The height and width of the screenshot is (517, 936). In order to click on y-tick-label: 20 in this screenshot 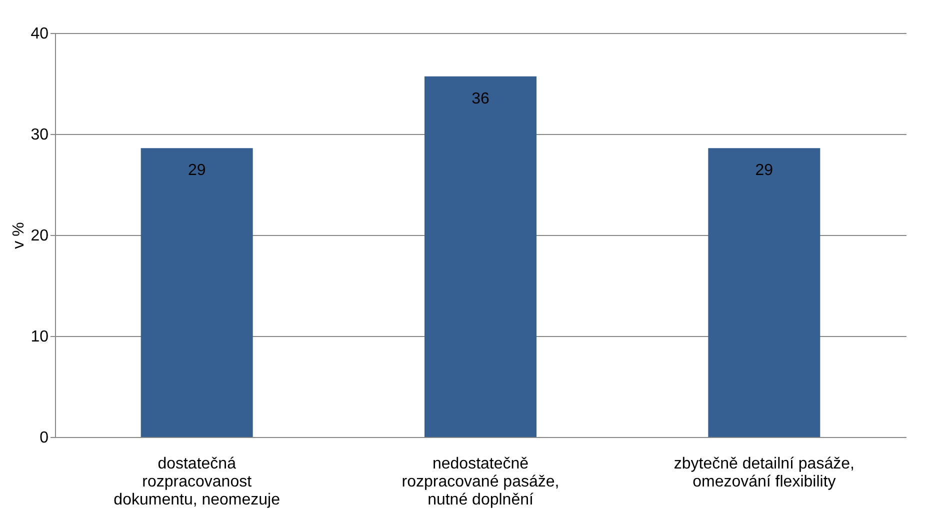, I will do `click(39, 236)`.